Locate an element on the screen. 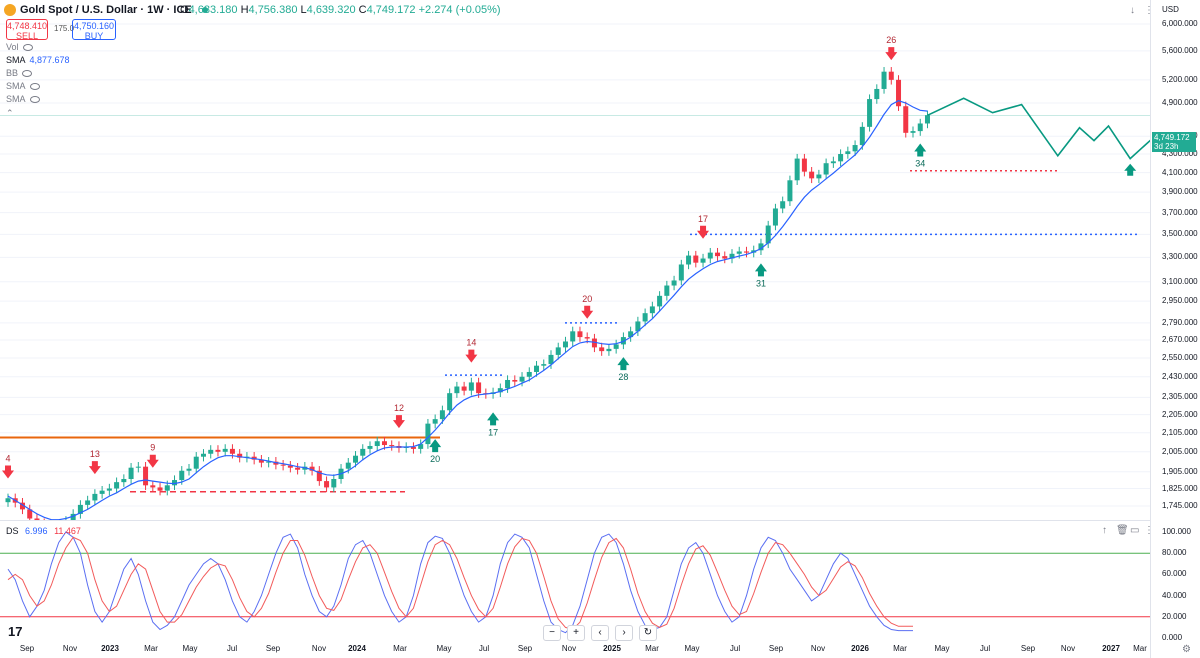  reset-chart-button: ↻ is located at coordinates (648, 633).